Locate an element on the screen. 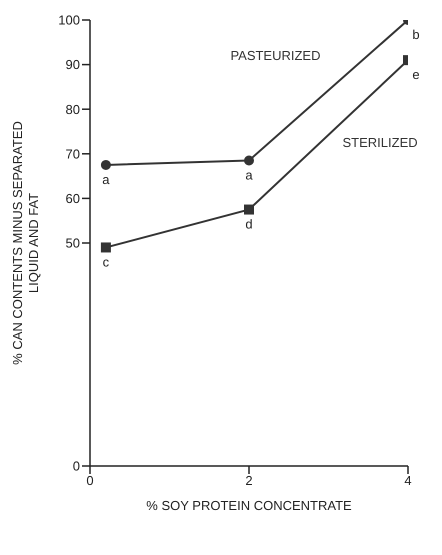 This screenshot has width=442, height=555. annotation: e is located at coordinates (416, 74).